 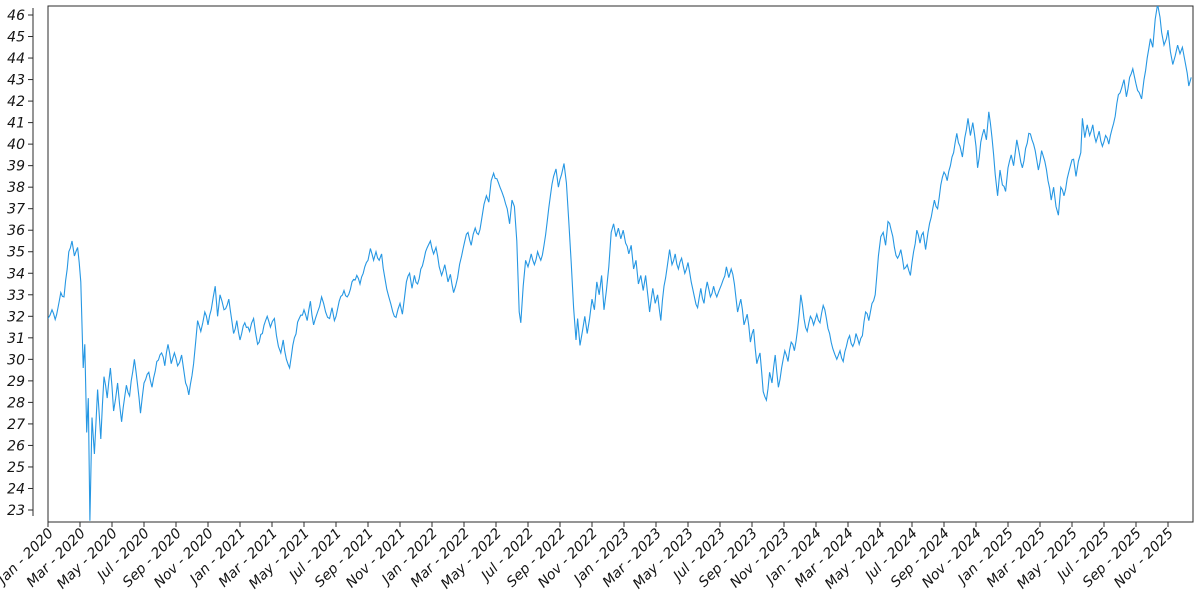 I want to click on y-tick-label: 29, so click(x=16, y=382).